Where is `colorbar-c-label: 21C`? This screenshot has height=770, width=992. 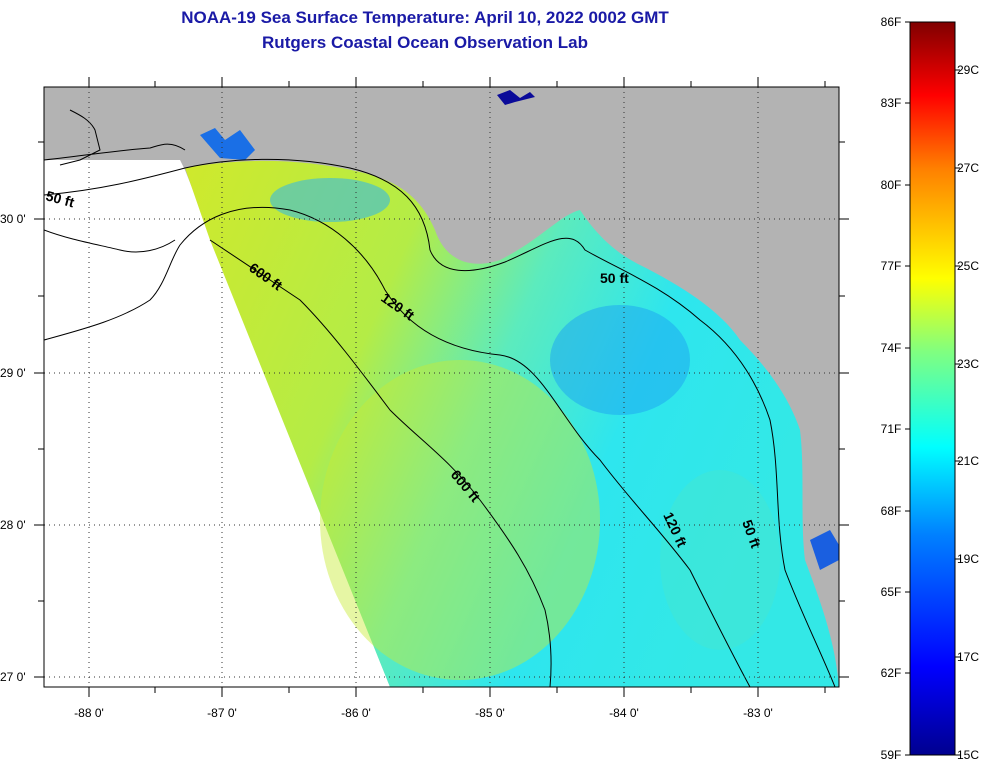 colorbar-c-label: 21C is located at coordinates (968, 461).